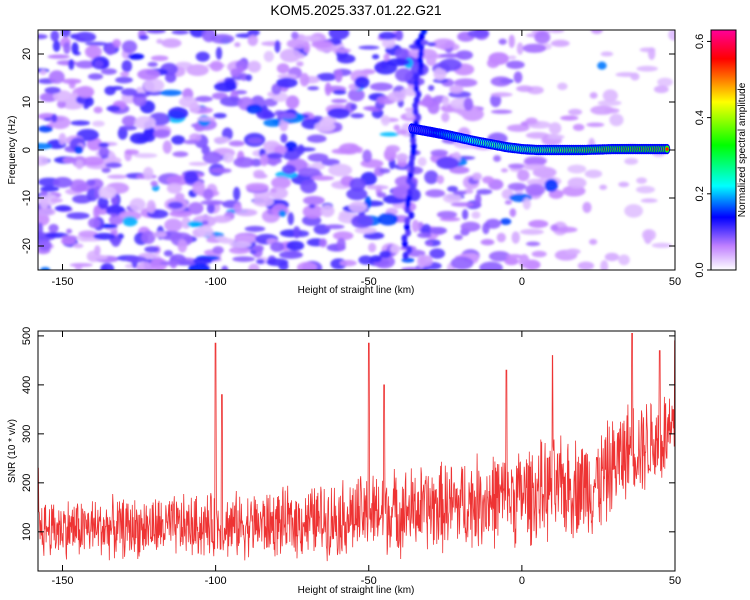 This screenshot has width=750, height=600. Describe the element at coordinates (700, 269) in the screenshot. I see `colorbar-tick-label: 0.0` at that location.